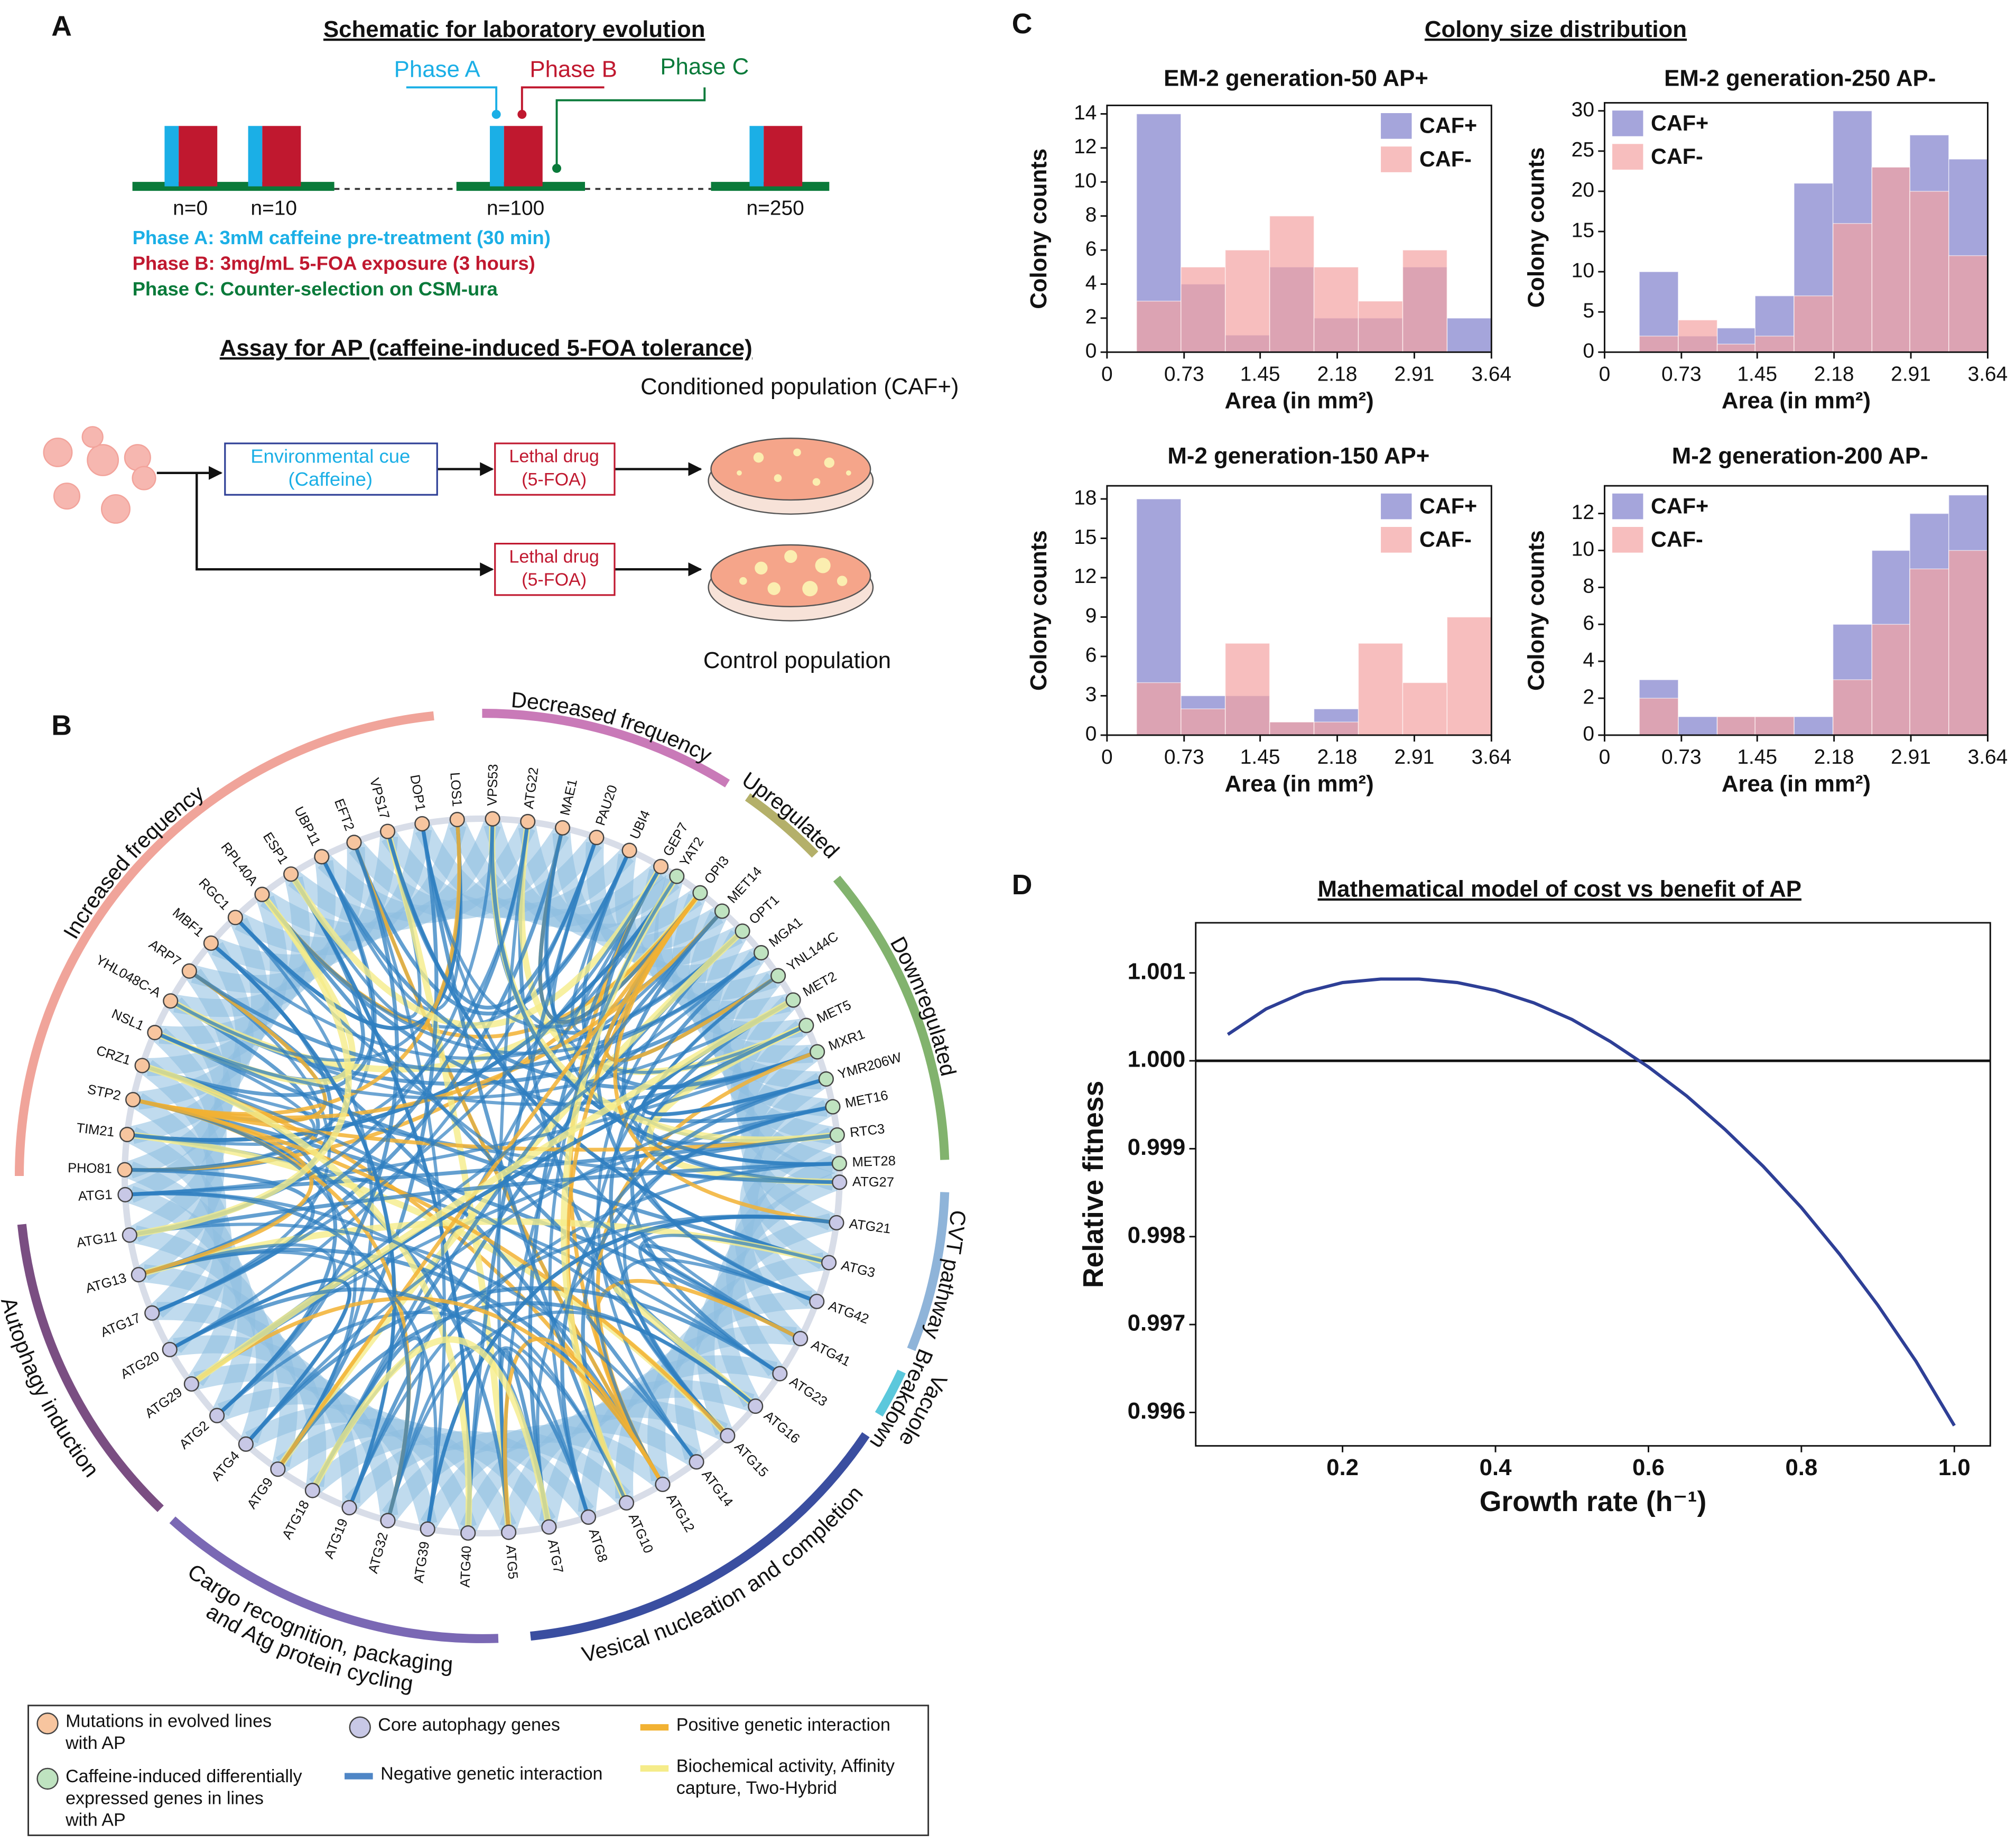 The width and height of the screenshot is (2016, 1843). What do you see at coordinates (344, 814) in the screenshot?
I see `gene-label: EFT2` at bounding box center [344, 814].